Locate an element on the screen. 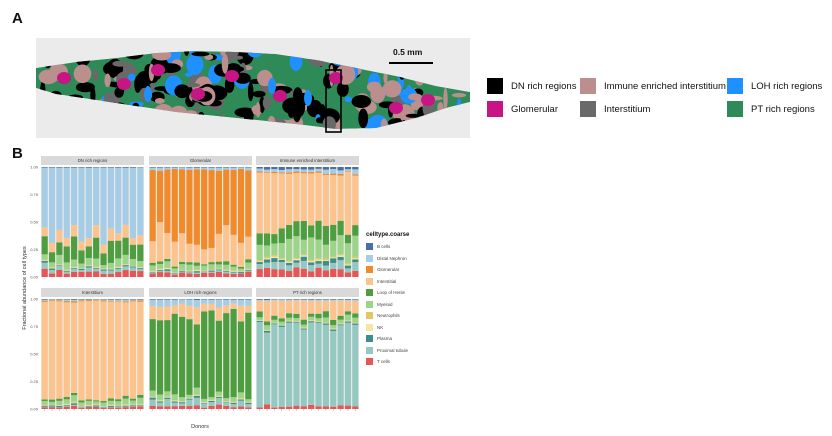 Image resolution: width=832 pixels, height=436 pixels. panel-a-letter: A is located at coordinates (17, 18).